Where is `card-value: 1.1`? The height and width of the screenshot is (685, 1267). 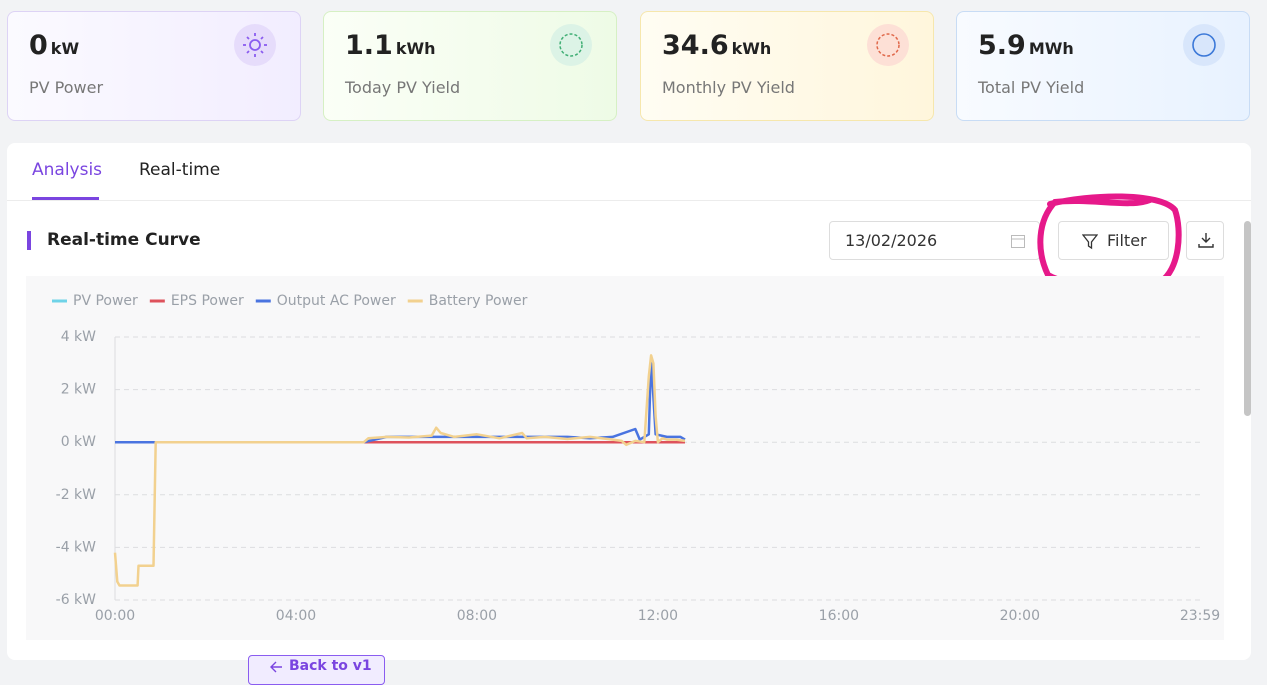 card-value: 1.1 is located at coordinates (369, 45).